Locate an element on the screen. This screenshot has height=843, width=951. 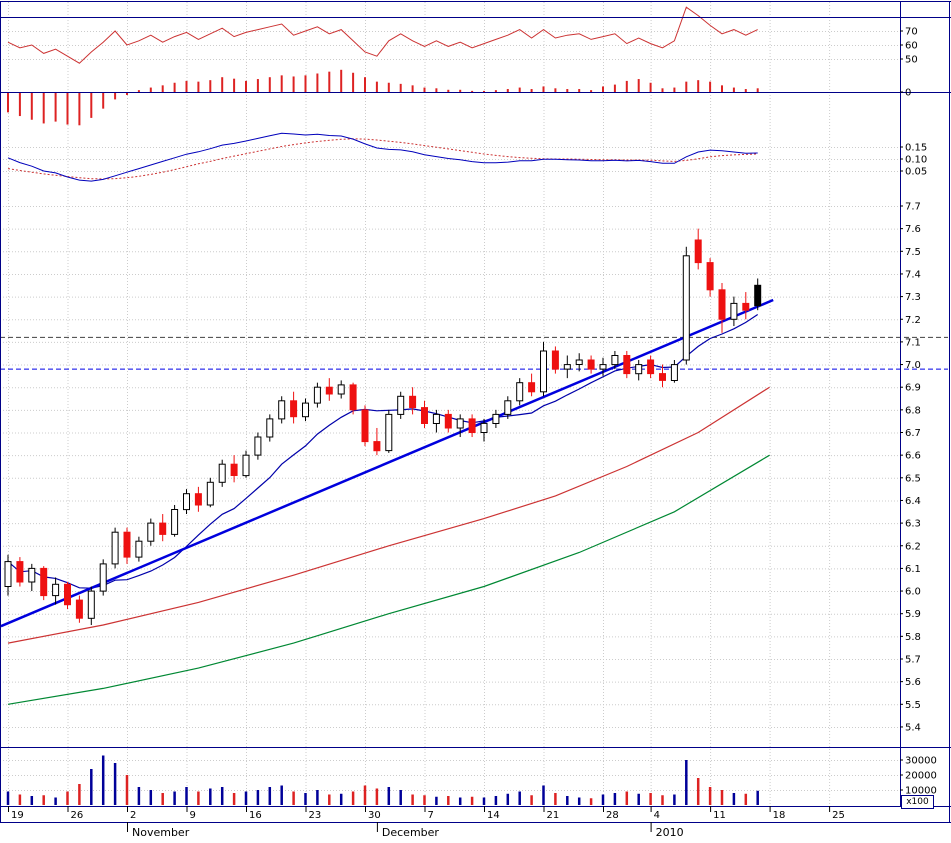
dif-pane is located at coordinates (382, 157).